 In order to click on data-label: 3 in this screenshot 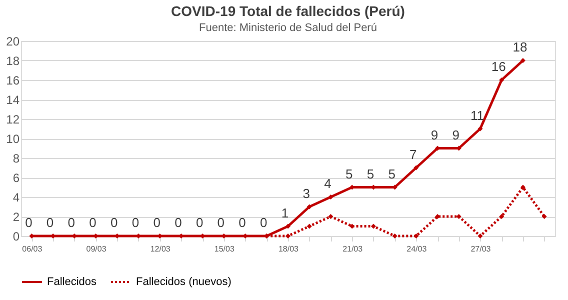, I will do `click(306, 193)`.